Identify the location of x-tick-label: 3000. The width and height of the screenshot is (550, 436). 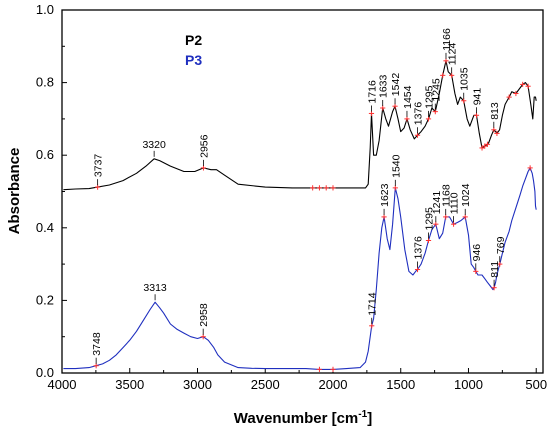
(197, 384).